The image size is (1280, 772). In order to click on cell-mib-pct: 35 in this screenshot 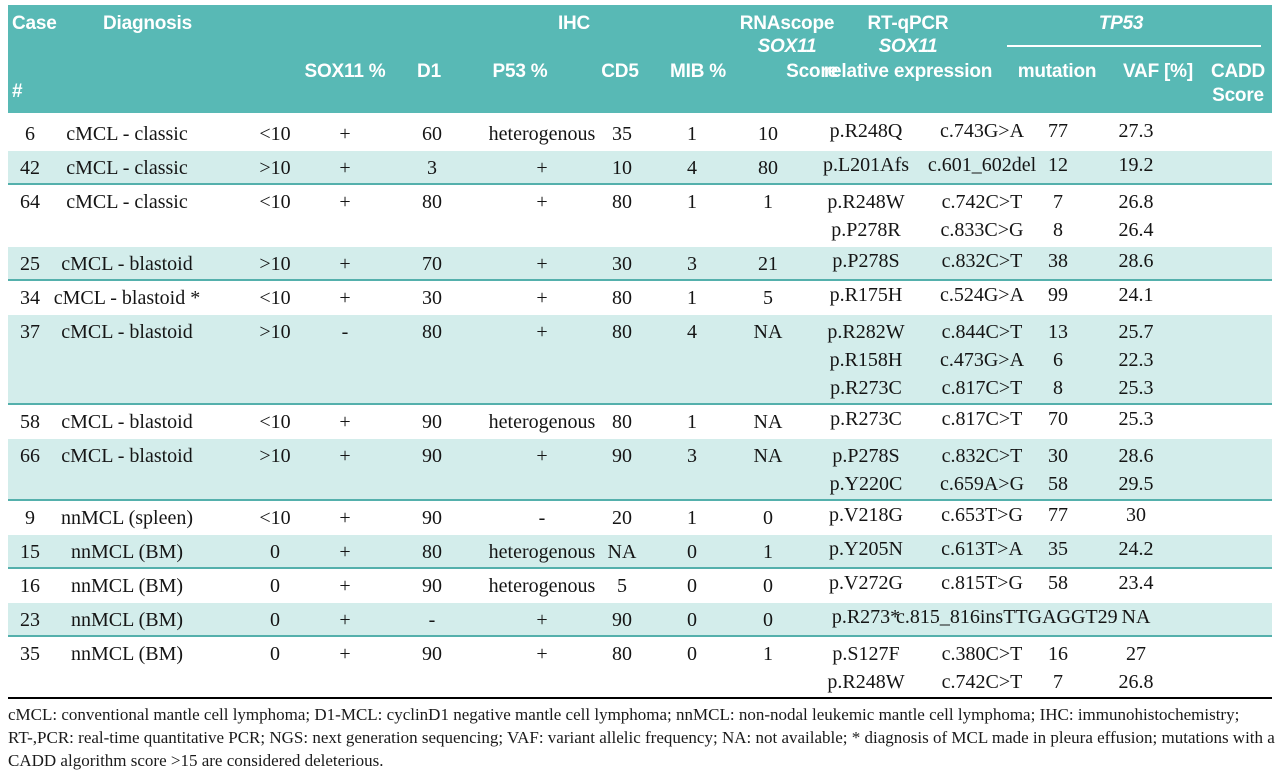, I will do `click(622, 134)`.